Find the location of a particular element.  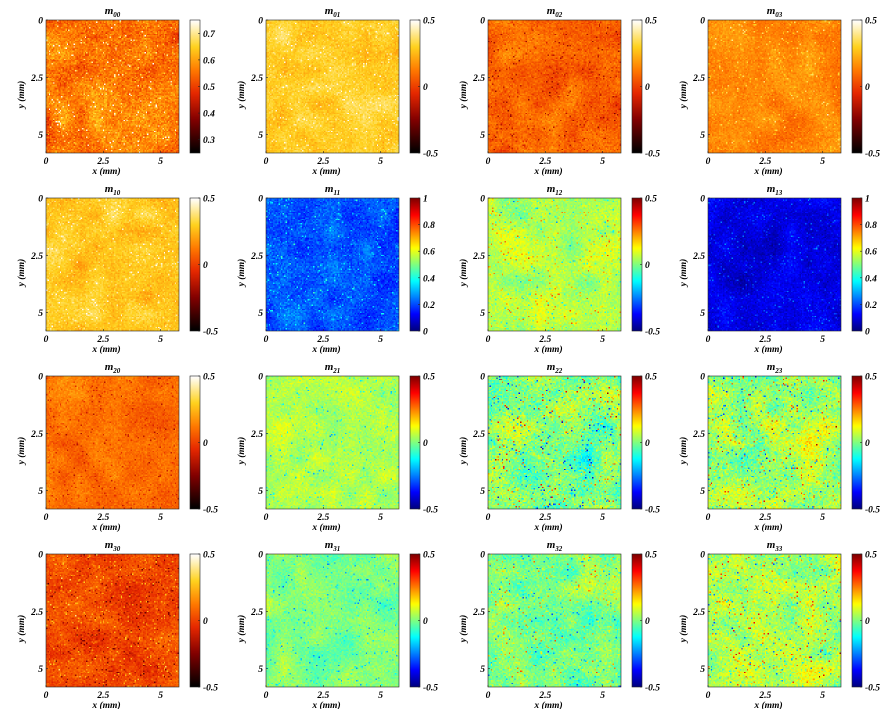

panel-m13: m13 1 0.8 0.6 0.4 0.2 0 0 2.5 5 x (mm) 0 2.5 5 y (mm) is located at coordinates (777, 269).